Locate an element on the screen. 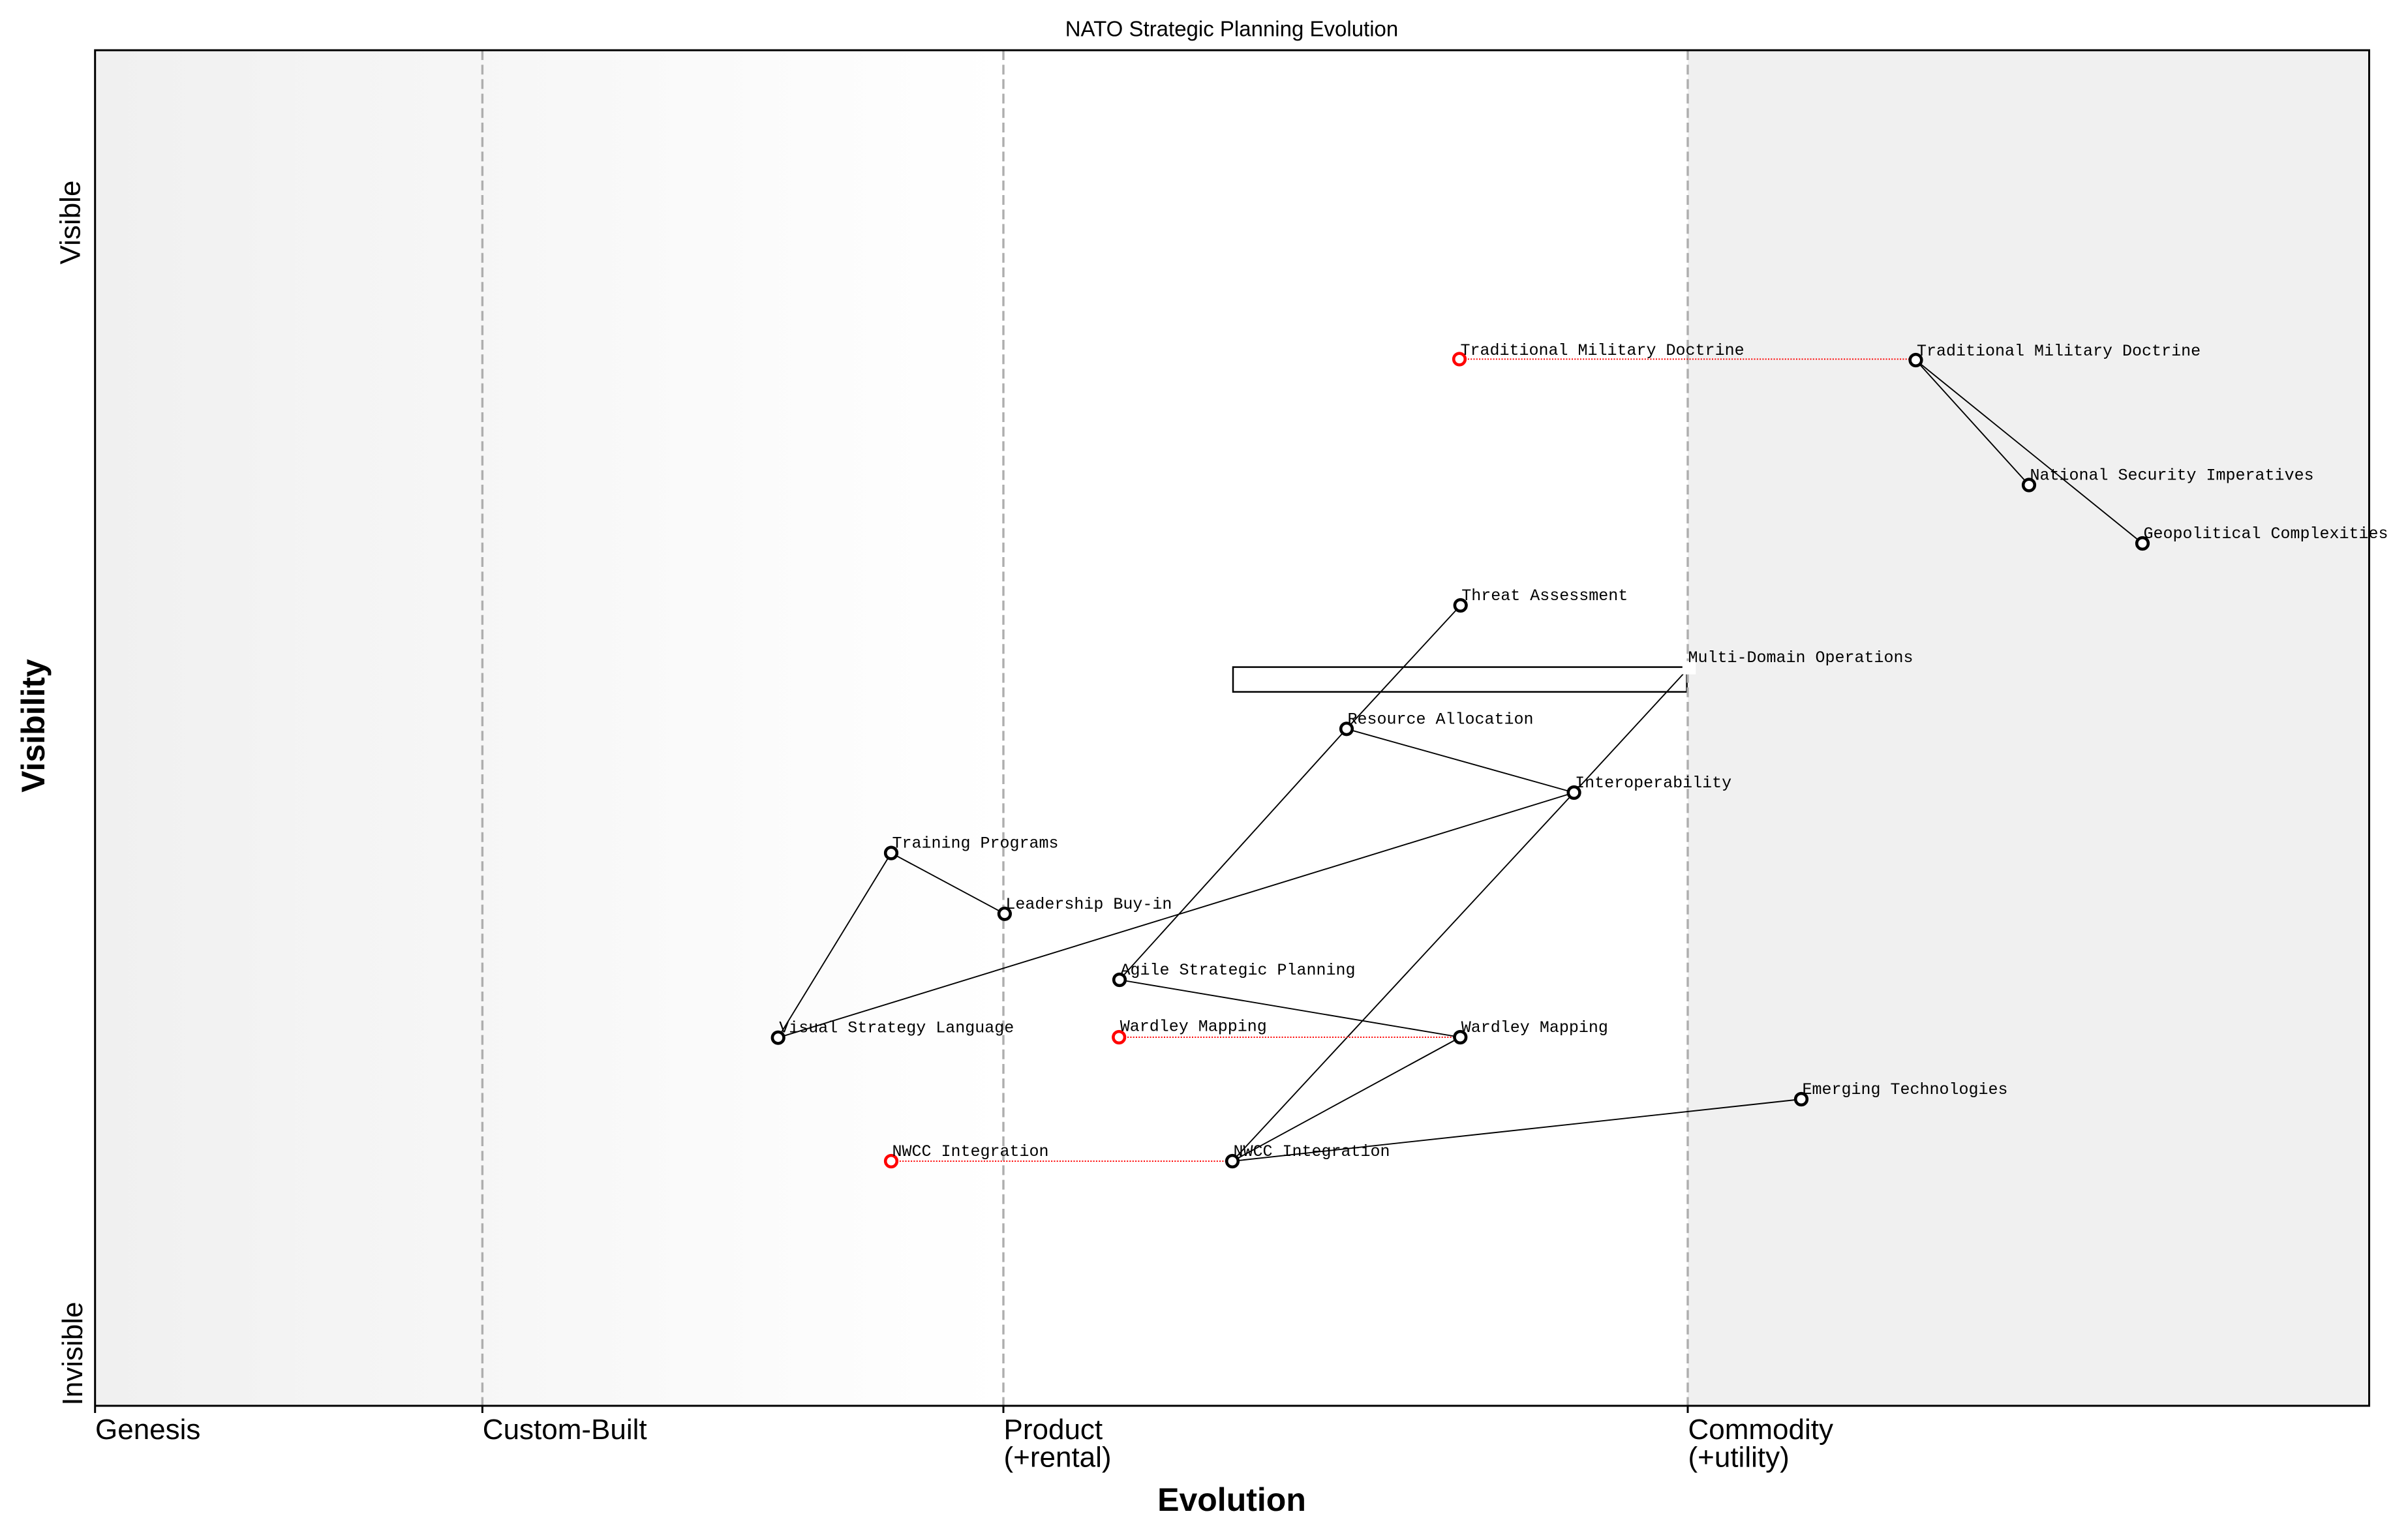 The width and height of the screenshot is (2408, 1533). svg-text: Threat Assessment is located at coordinates (1544, 595).